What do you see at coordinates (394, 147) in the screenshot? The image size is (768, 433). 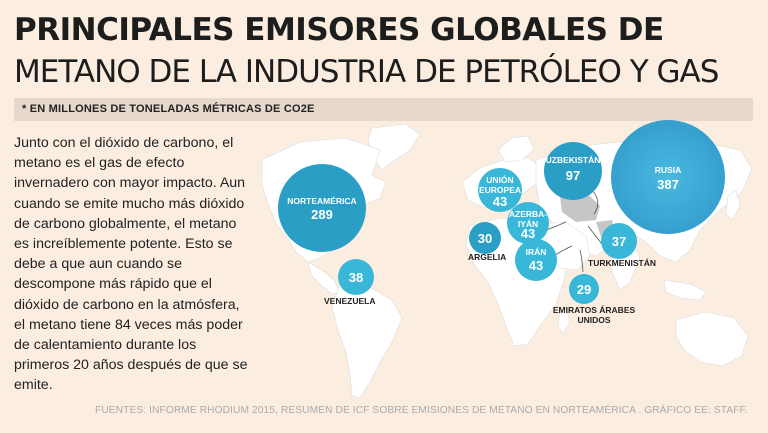 I see `greenland-shape` at bounding box center [394, 147].